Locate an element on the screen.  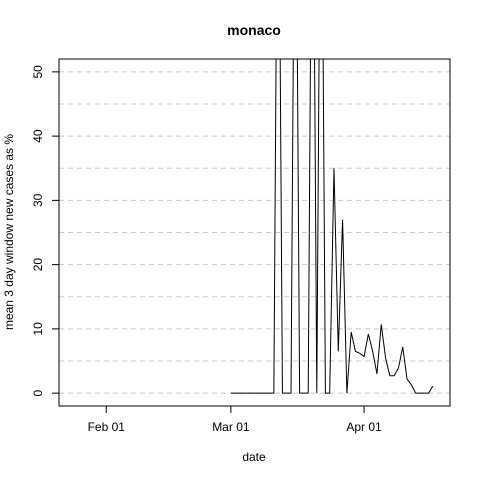
x-axis-label: date is located at coordinates (254, 457).